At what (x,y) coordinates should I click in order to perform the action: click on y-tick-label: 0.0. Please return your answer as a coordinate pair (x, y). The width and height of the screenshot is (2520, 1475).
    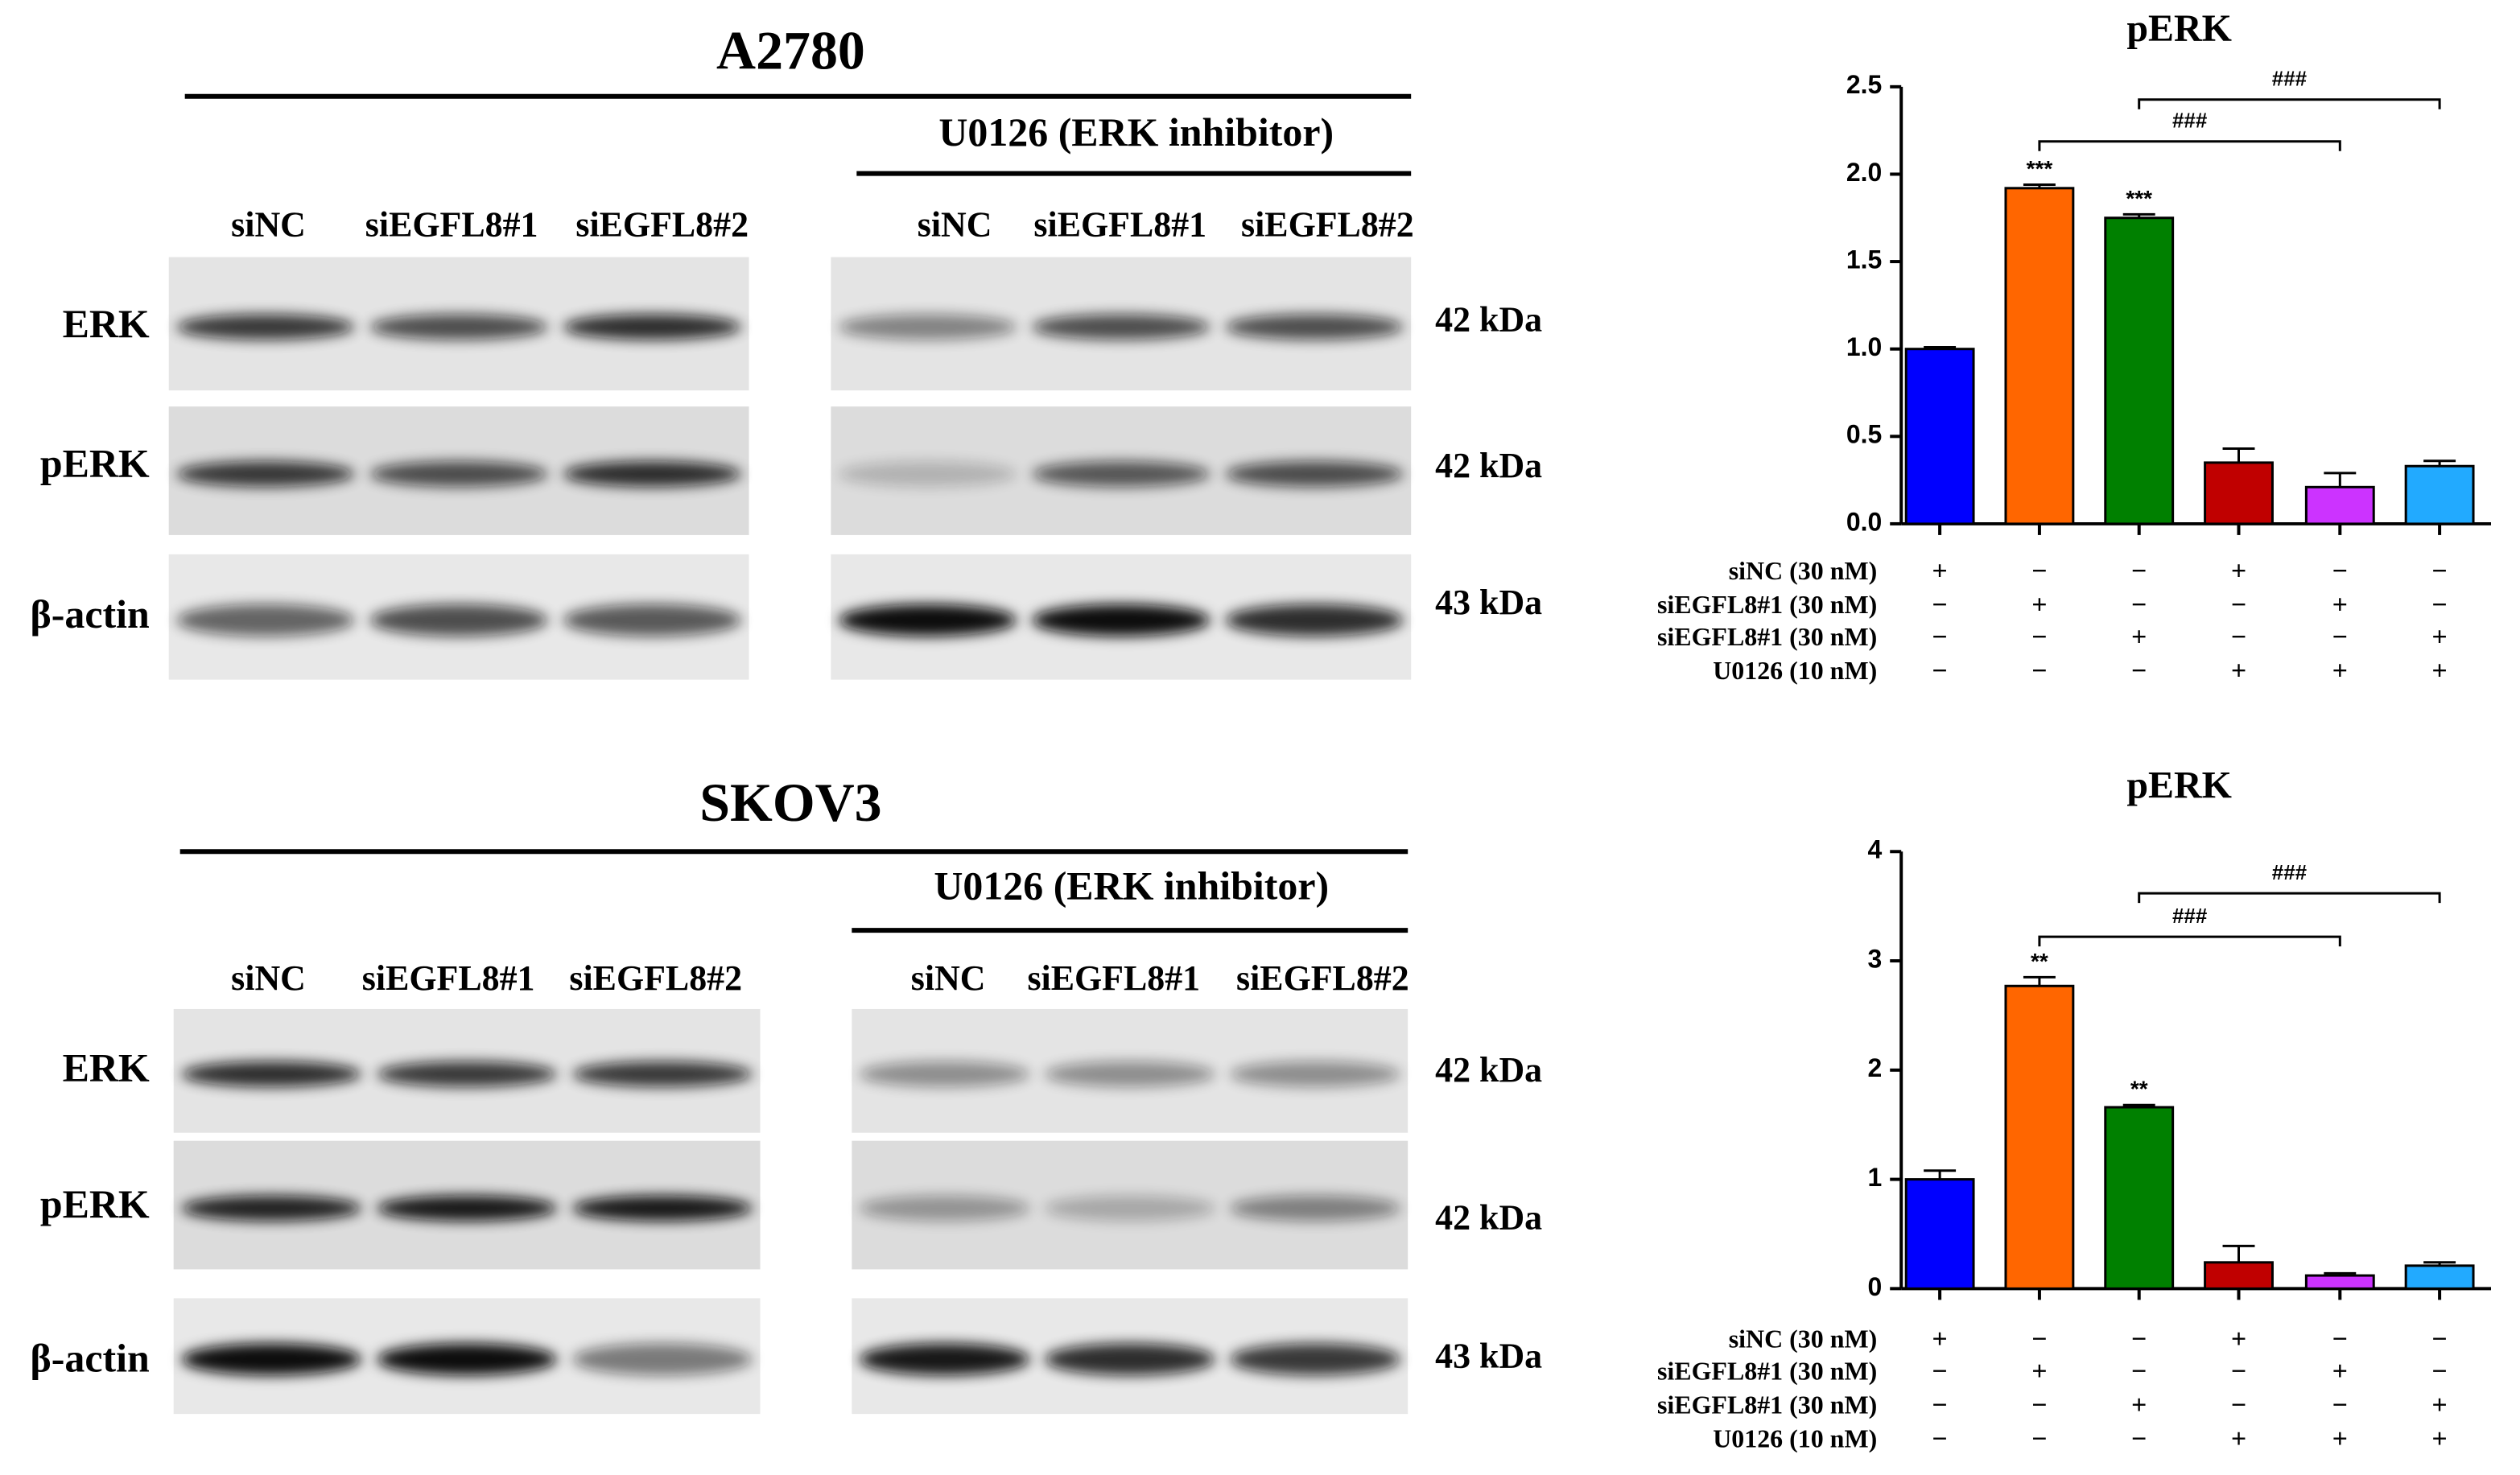
    Looking at the image, I should click on (1864, 521).